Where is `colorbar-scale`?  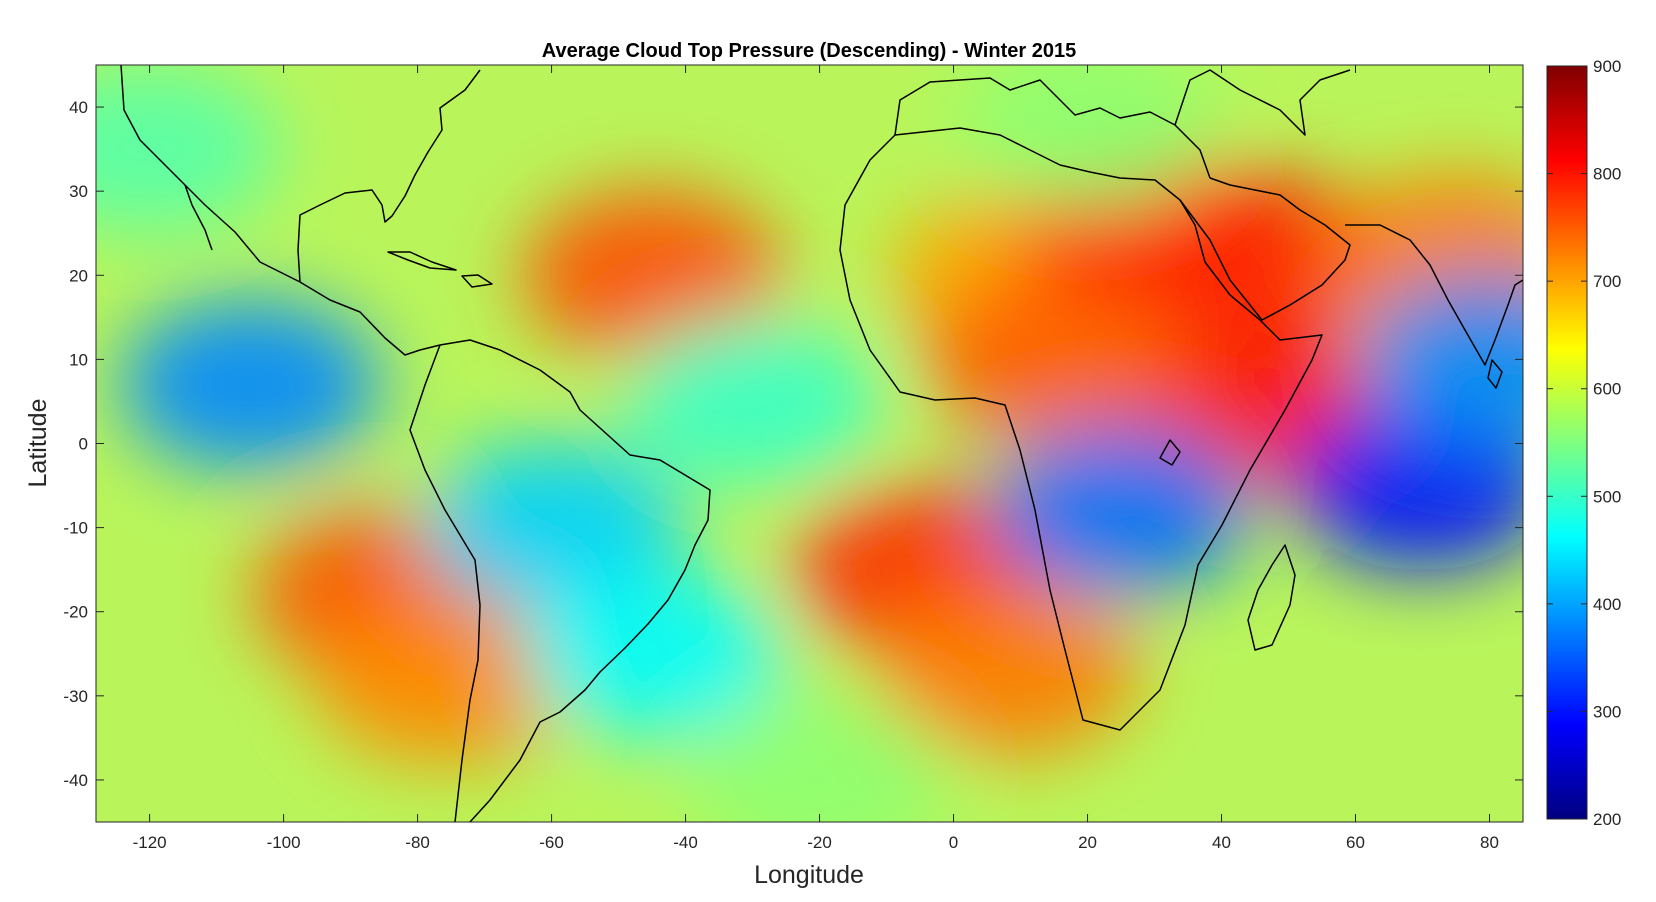 colorbar-scale is located at coordinates (1567, 442).